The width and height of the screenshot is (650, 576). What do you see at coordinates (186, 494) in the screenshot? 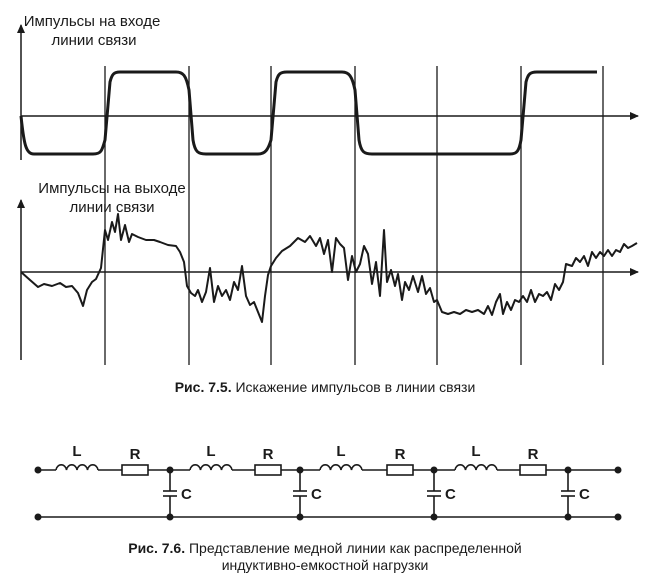
I see `capacitor-1-label: C` at bounding box center [186, 494].